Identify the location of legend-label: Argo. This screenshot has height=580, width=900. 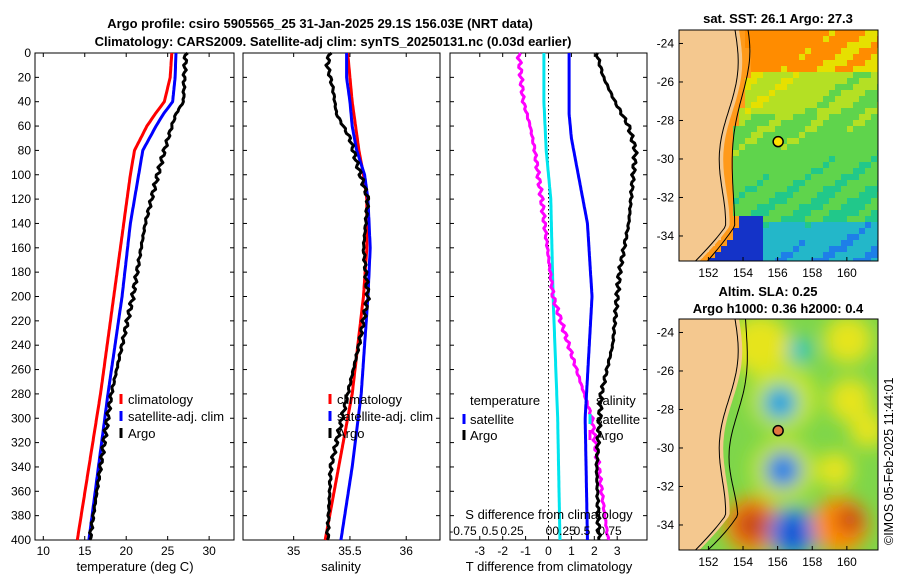
(609, 435).